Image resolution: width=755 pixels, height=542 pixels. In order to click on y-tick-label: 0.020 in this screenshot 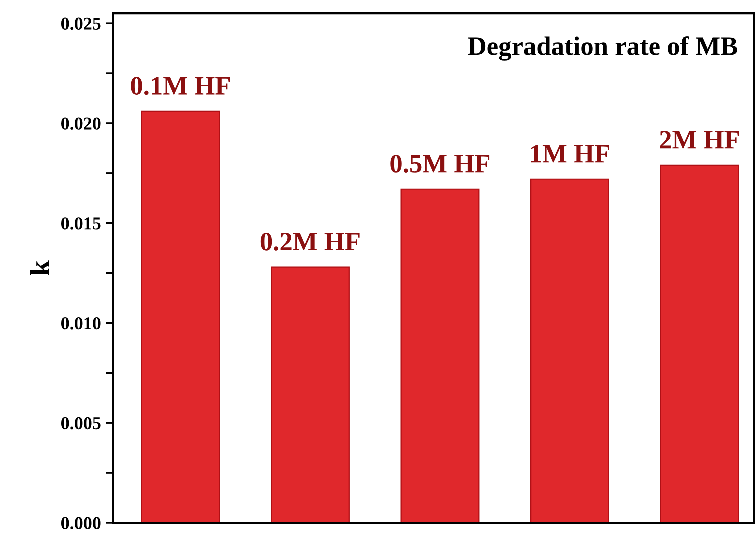, I will do `click(81, 124)`.